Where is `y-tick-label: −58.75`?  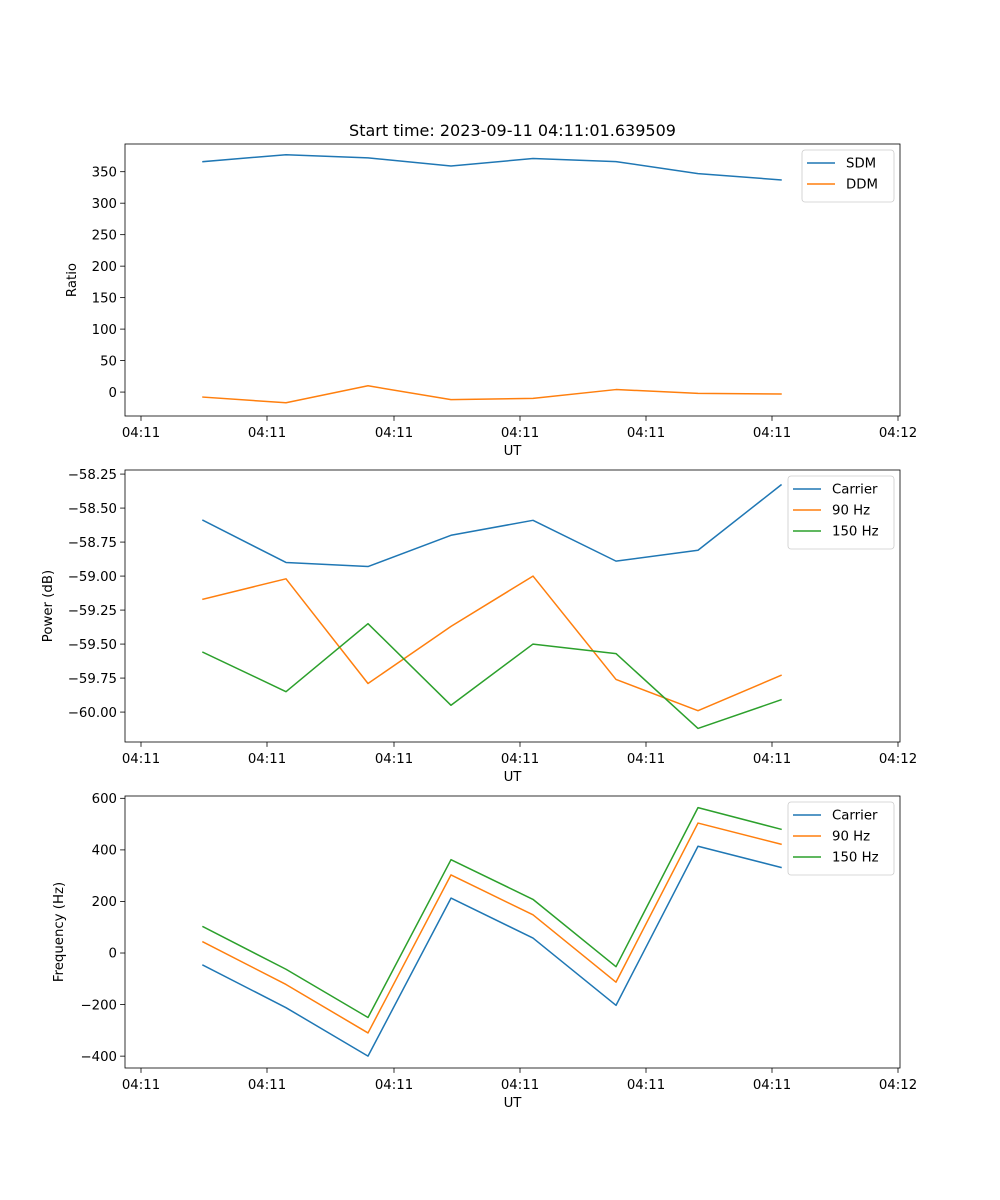 y-tick-label: −58.75 is located at coordinates (92, 543).